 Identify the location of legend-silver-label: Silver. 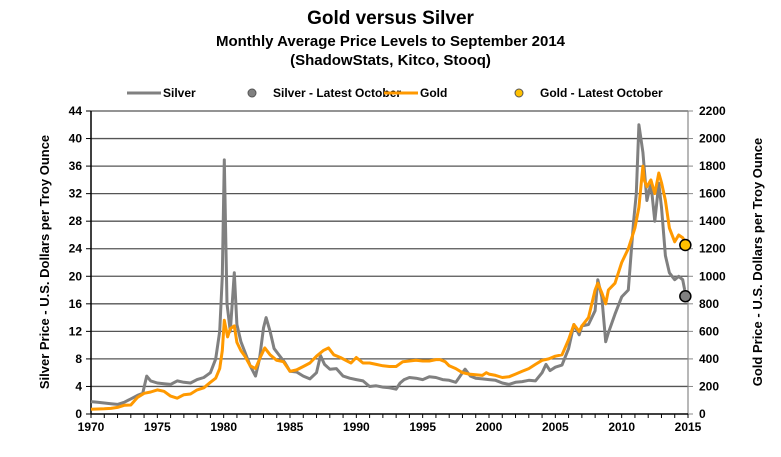
(179, 93).